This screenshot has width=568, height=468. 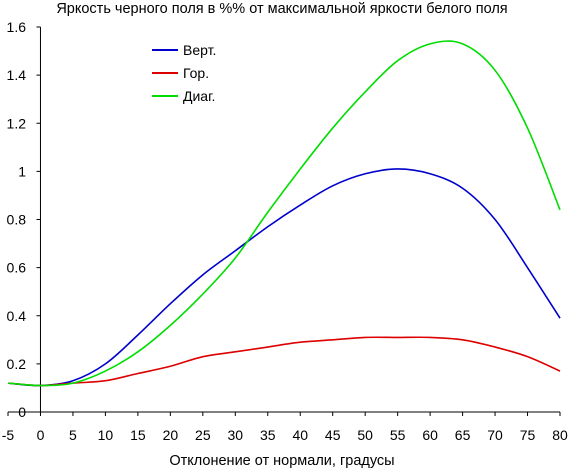 I want to click on x-tick-label: 20, so click(x=171, y=435).